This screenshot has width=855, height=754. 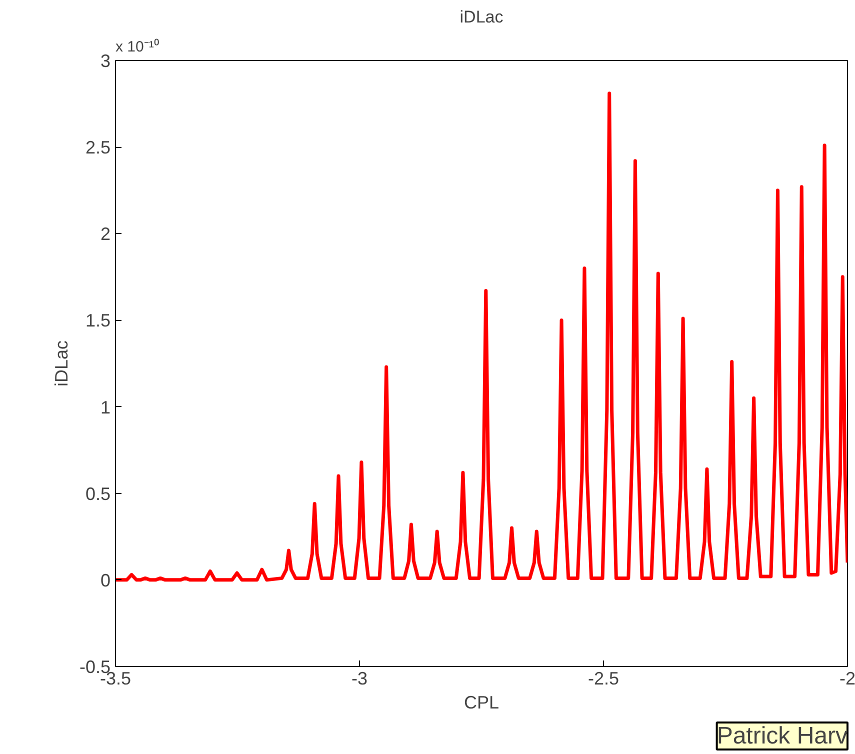 I want to click on y-tick-label: 0, so click(x=105, y=580).